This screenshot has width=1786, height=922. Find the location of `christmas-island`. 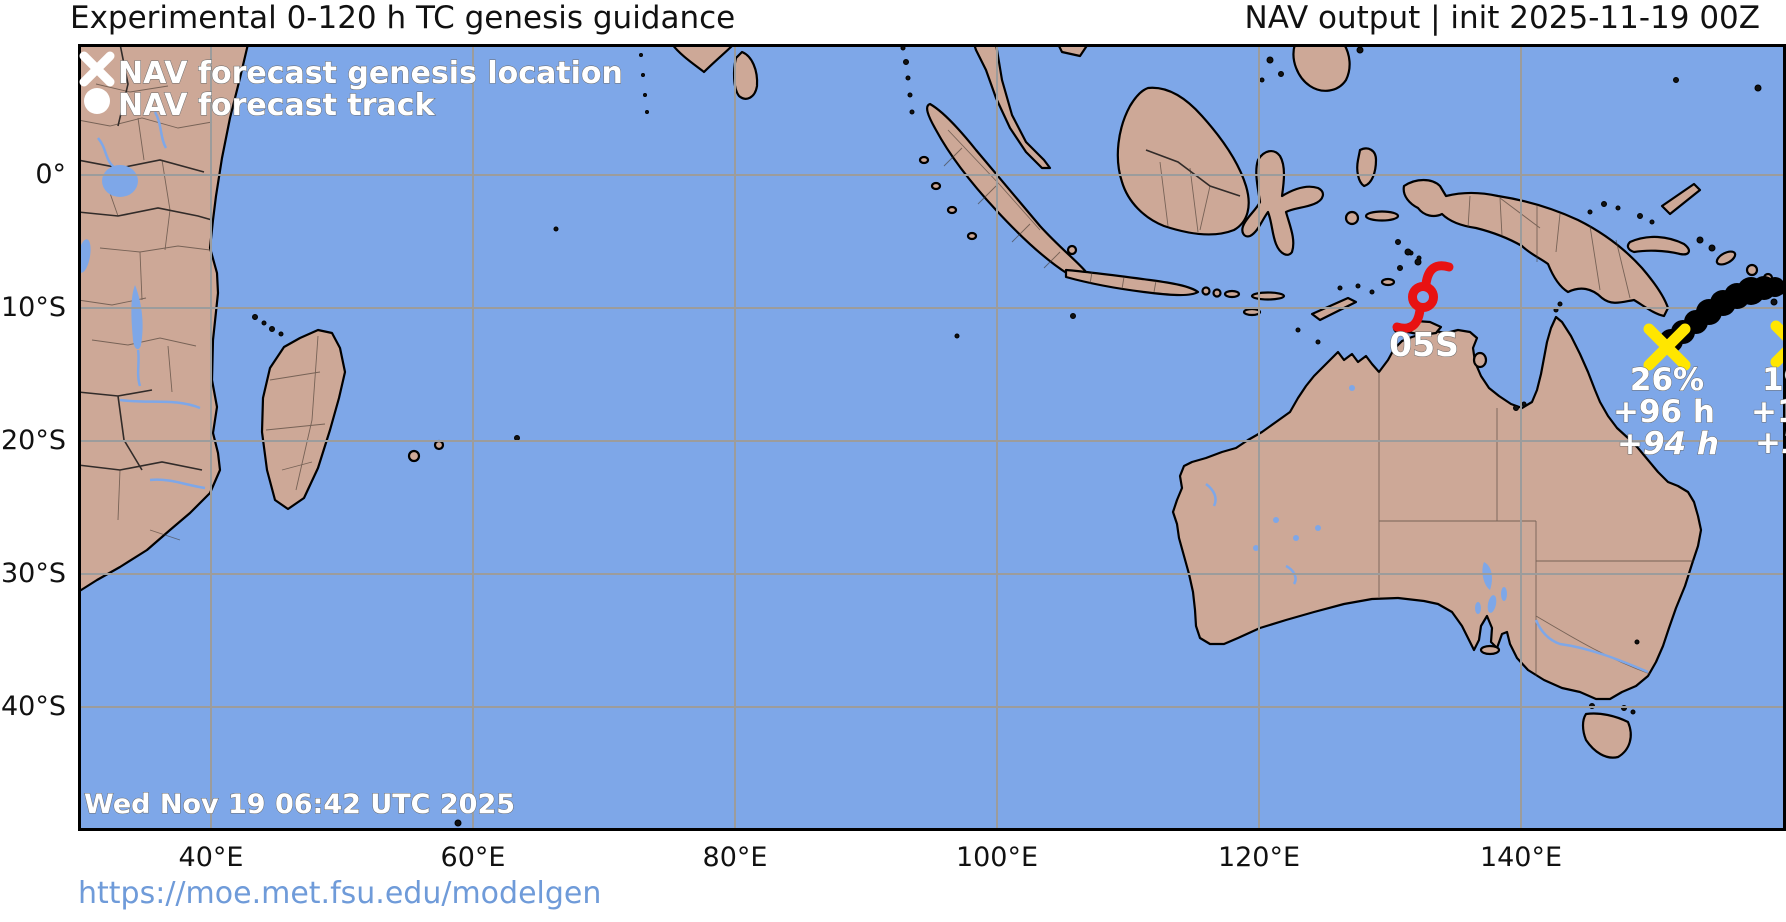

christmas-island is located at coordinates (1073, 316).